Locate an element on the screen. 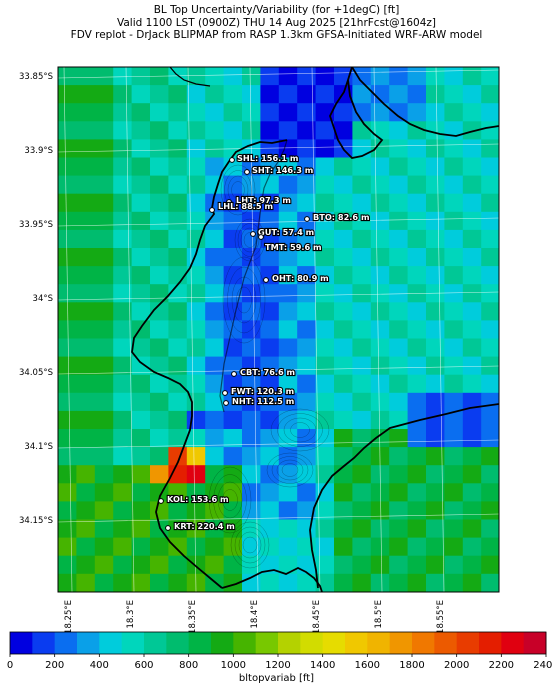 The width and height of the screenshot is (553, 692). colorbar-tick-label: 200 is located at coordinates (54, 665).